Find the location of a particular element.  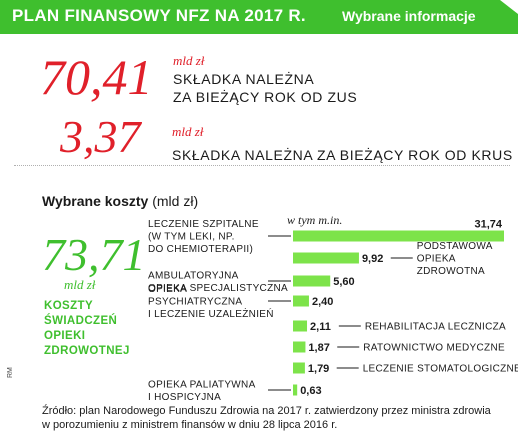

value-label: 31,74 is located at coordinates (488, 225).